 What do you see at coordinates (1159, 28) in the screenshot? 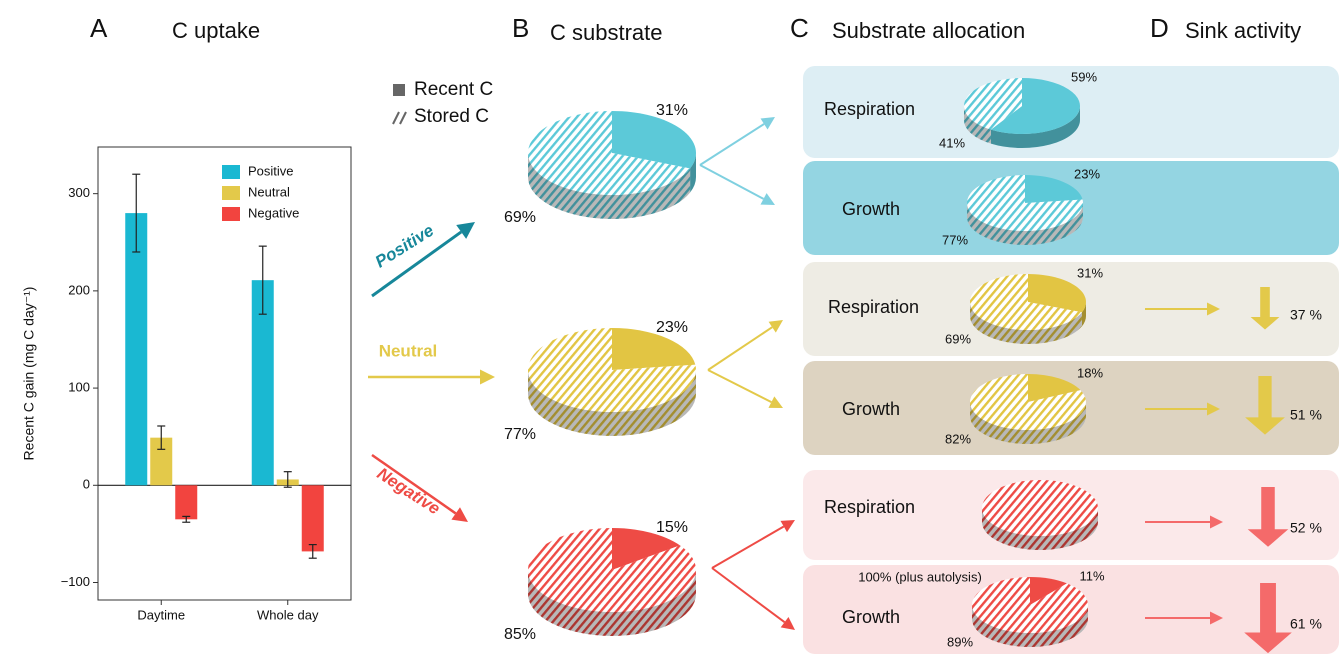
I see `panel-letter: D` at bounding box center [1159, 28].